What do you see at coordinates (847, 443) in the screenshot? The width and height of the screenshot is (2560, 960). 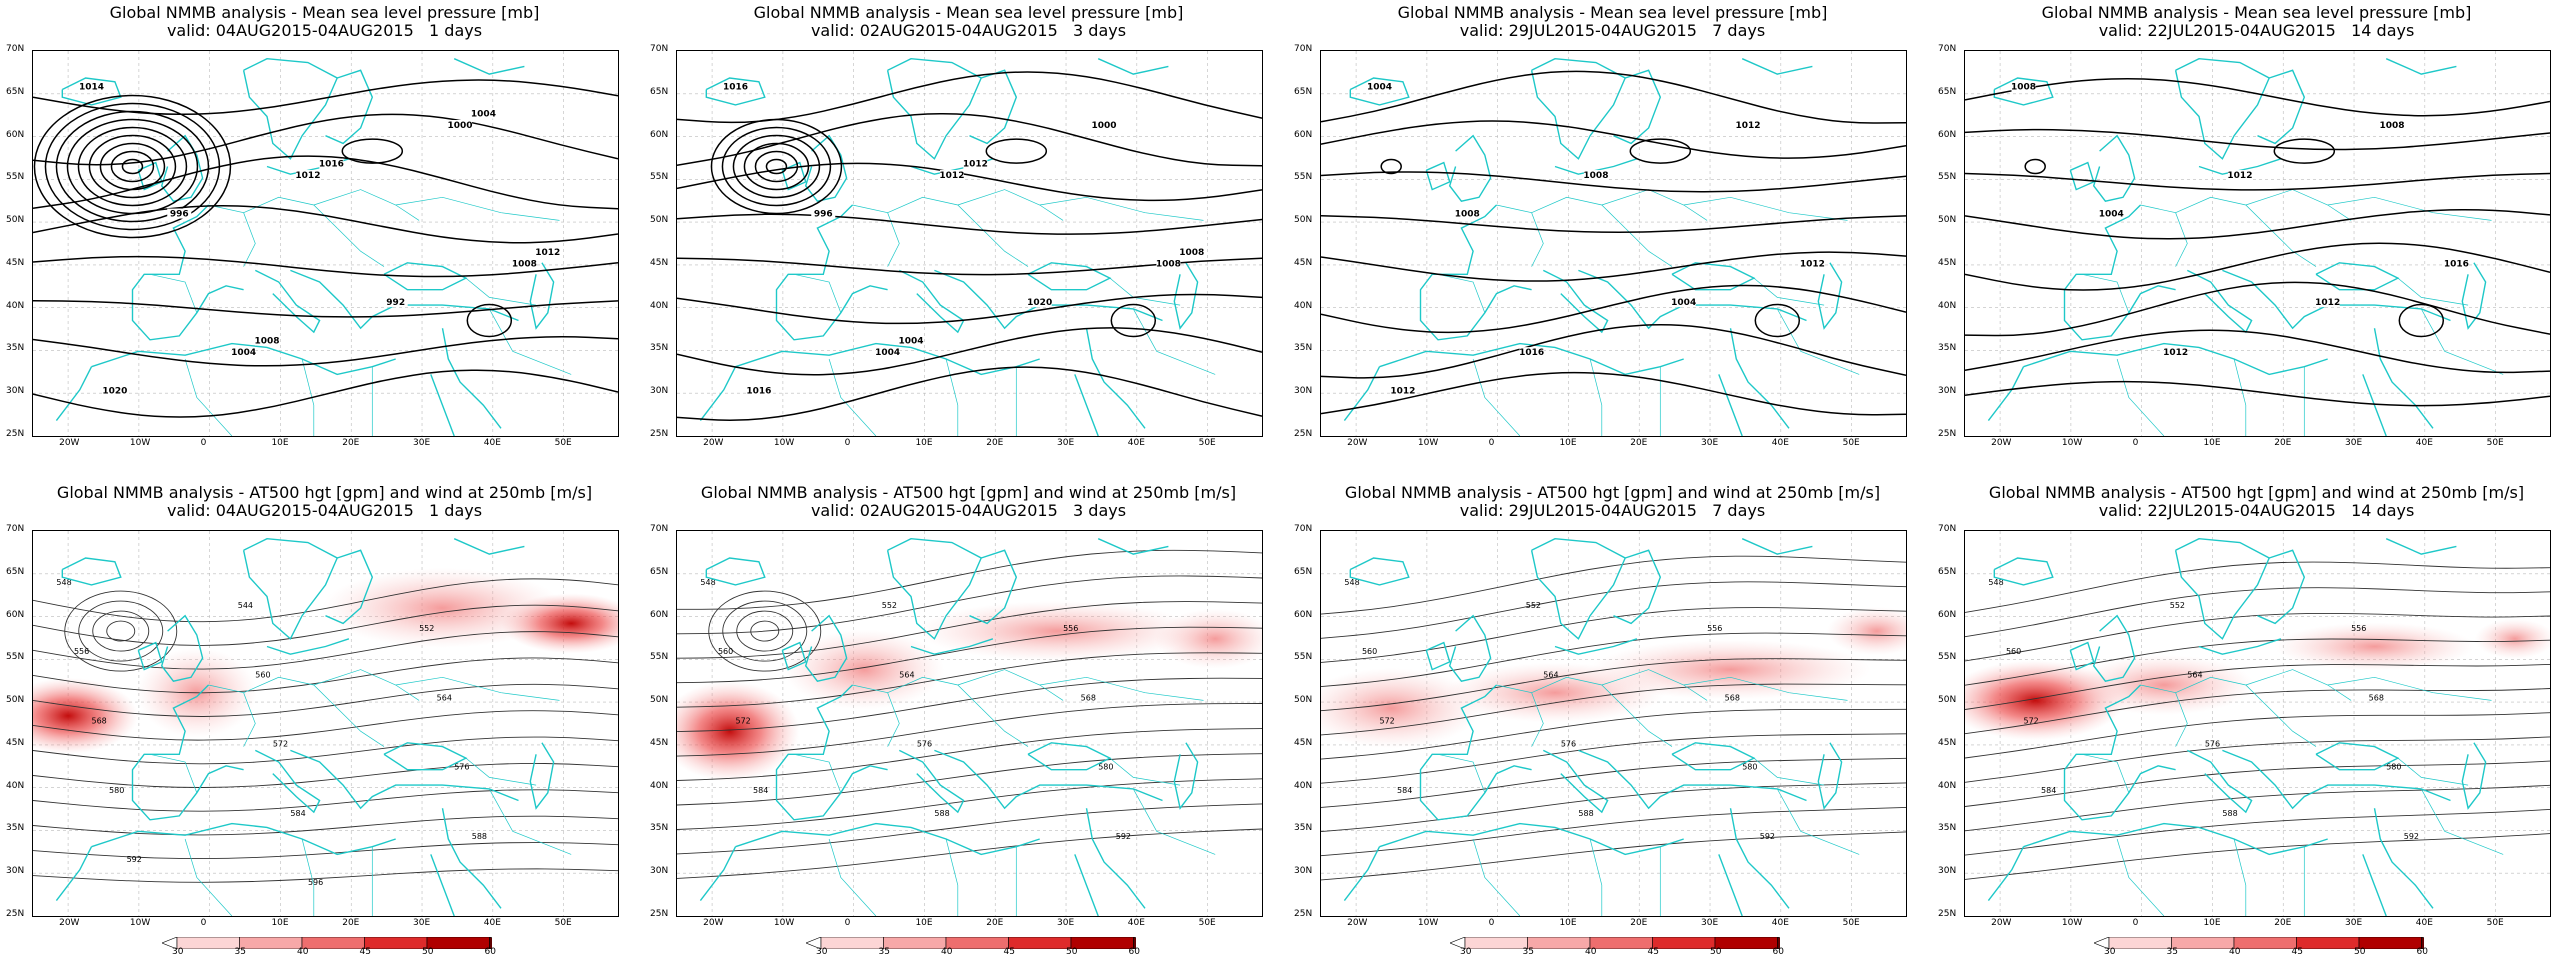 I see `lon-tick-label: 0` at bounding box center [847, 443].